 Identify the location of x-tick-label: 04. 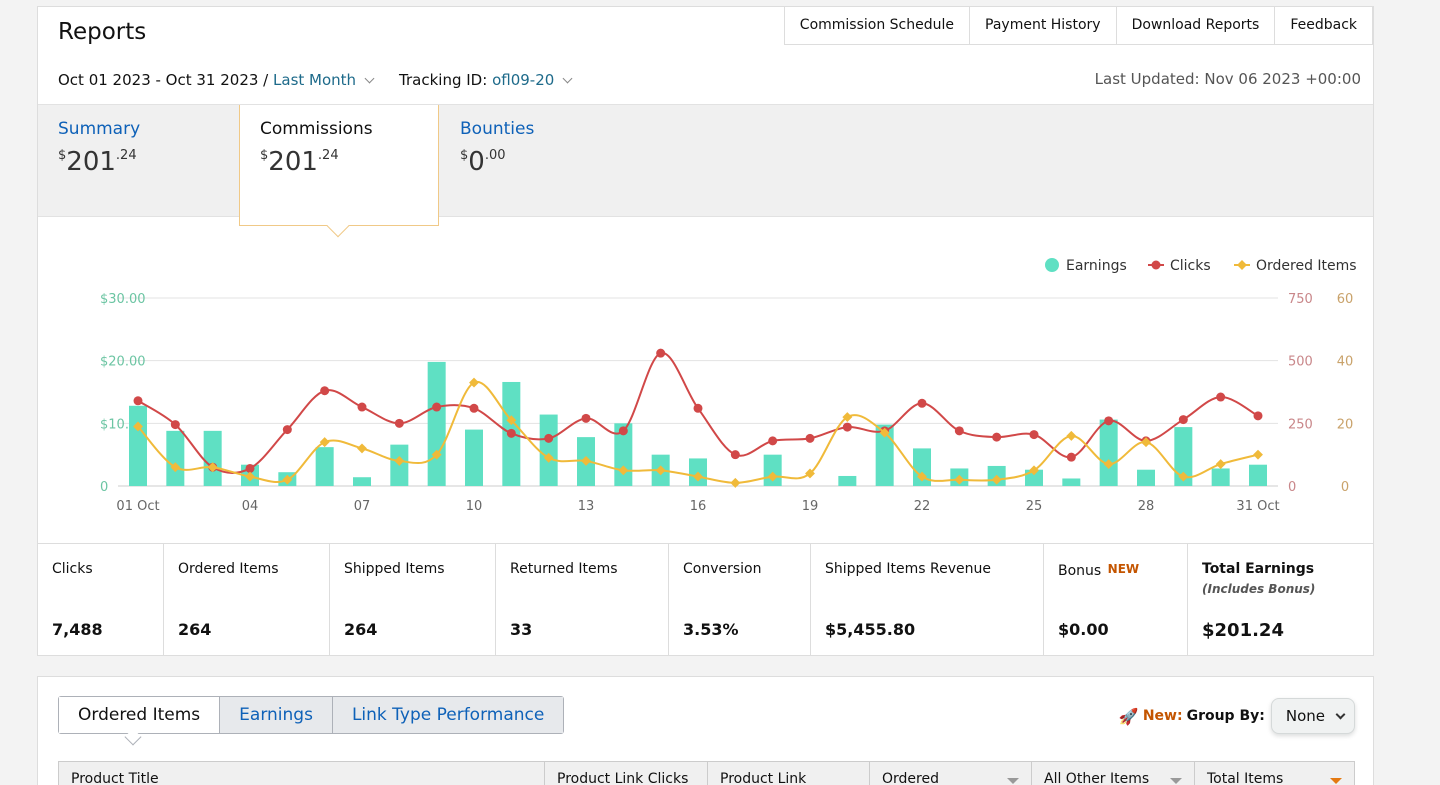
(250, 506).